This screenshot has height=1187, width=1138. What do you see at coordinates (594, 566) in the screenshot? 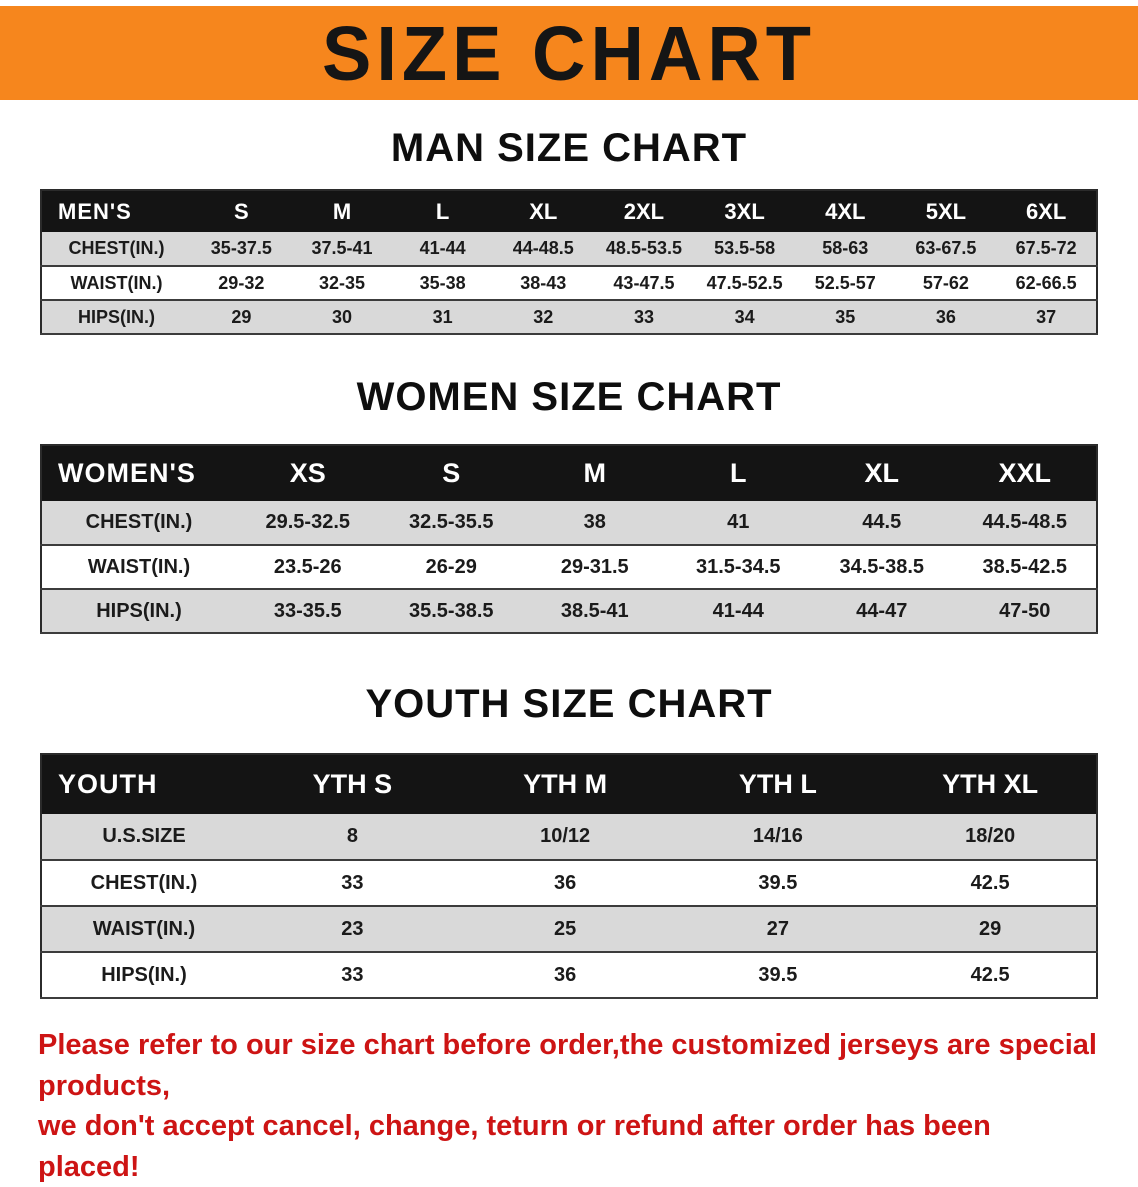
I see `size-value-cell: 29-31.5` at bounding box center [594, 566].